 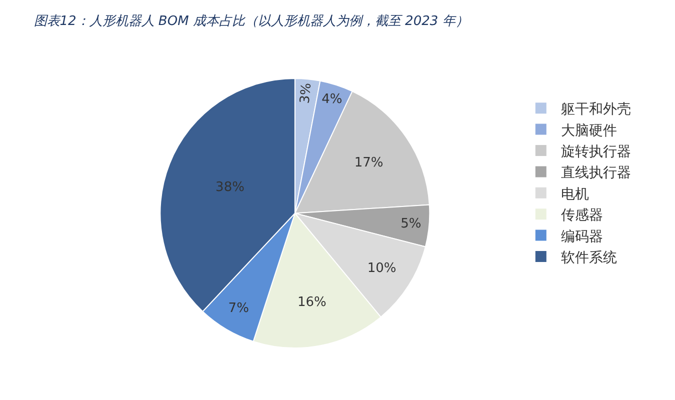 I want to click on data-label: 16%, so click(x=312, y=302).